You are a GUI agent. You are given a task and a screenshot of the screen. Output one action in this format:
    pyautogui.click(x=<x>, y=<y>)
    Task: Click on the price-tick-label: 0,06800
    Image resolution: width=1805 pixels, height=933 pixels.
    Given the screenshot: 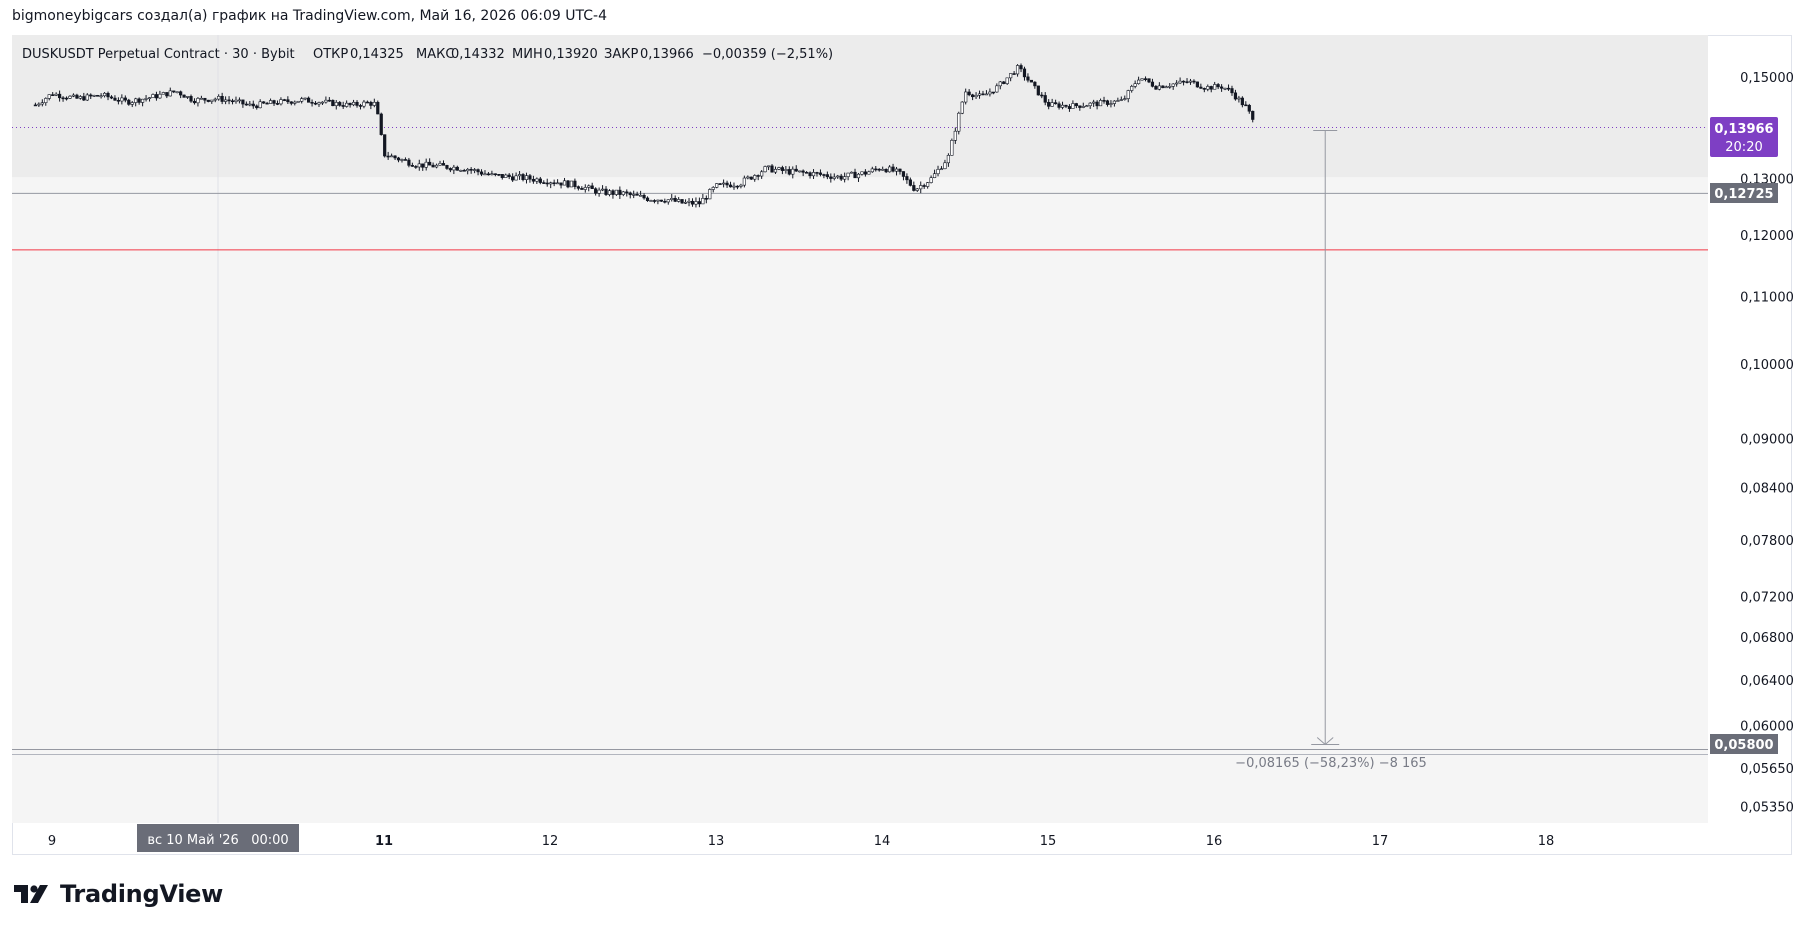 What is the action you would take?
    pyautogui.click(x=1767, y=638)
    